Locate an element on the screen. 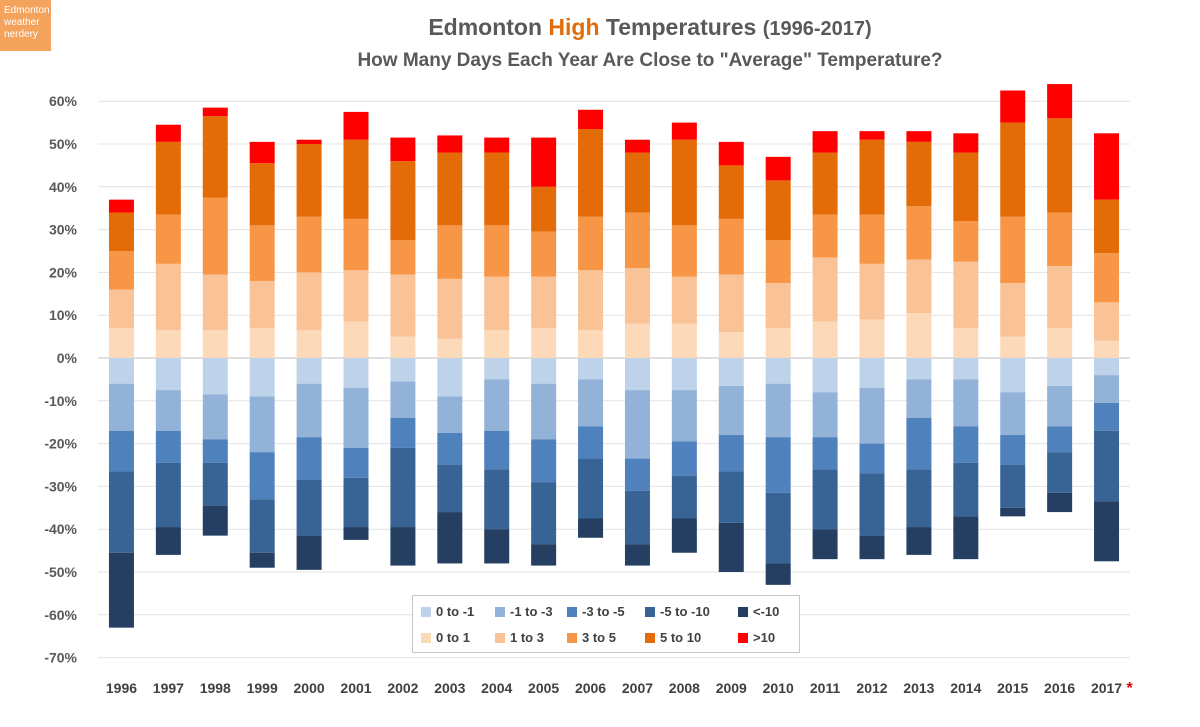 The image size is (1200, 727). chart-title: Edmonton High Temperatures (1996-2017) is located at coordinates (600, 27).